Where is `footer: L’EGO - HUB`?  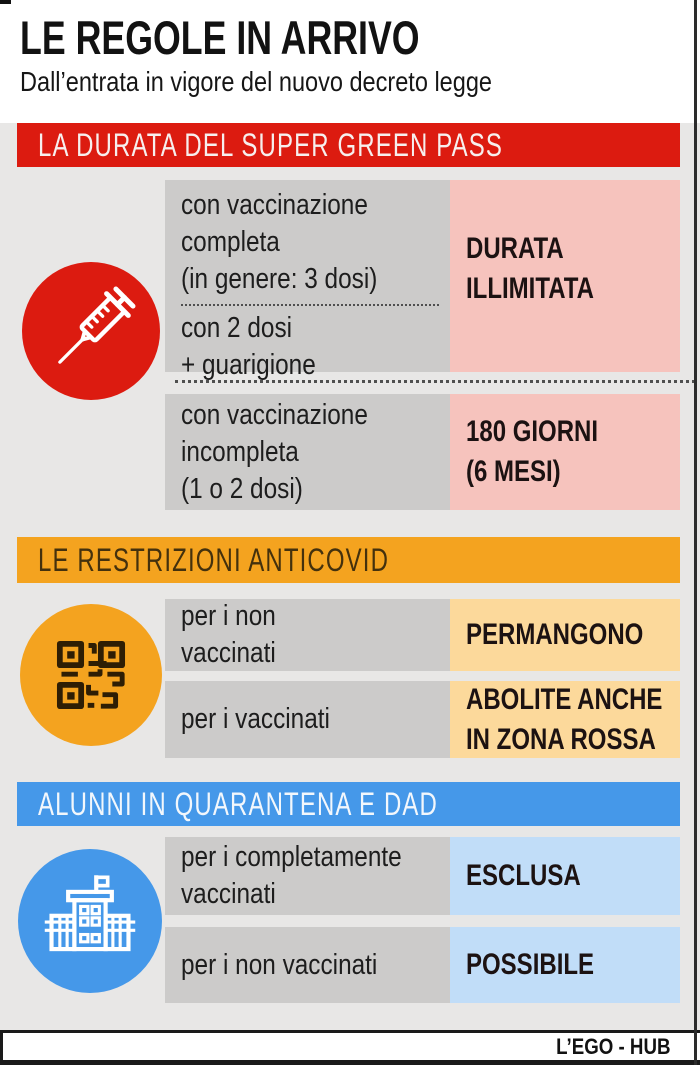 footer: L’EGO - HUB is located at coordinates (350, 1046).